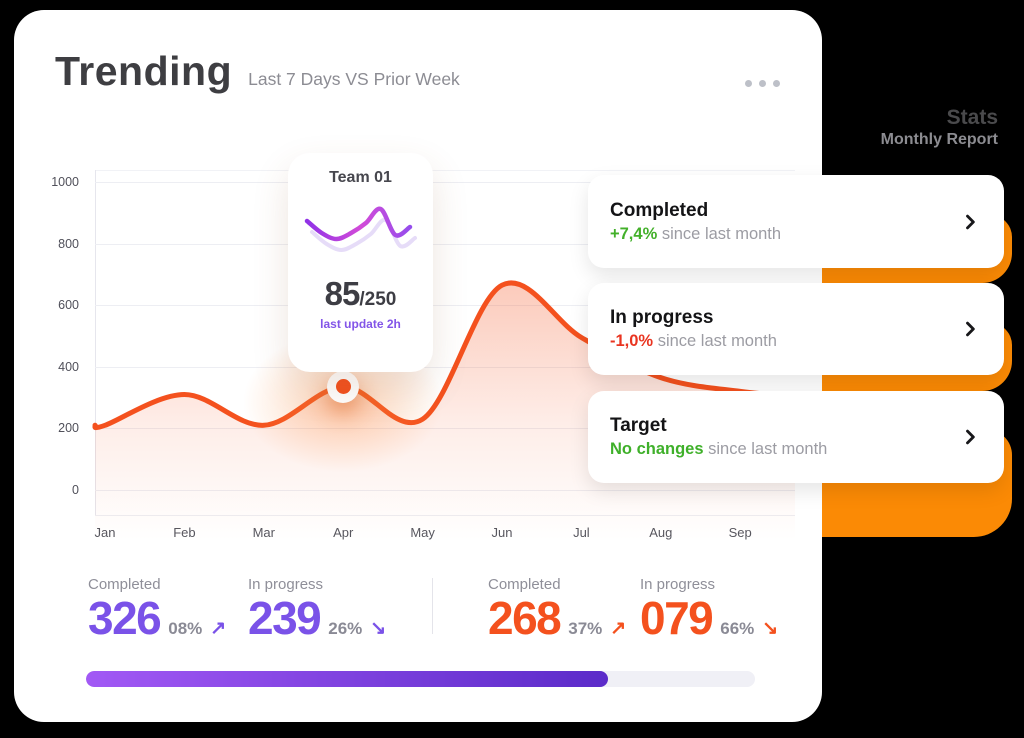 This screenshot has width=1024, height=738. Describe the element at coordinates (345, 628) in the screenshot. I see `stat-percent: 26%` at that location.